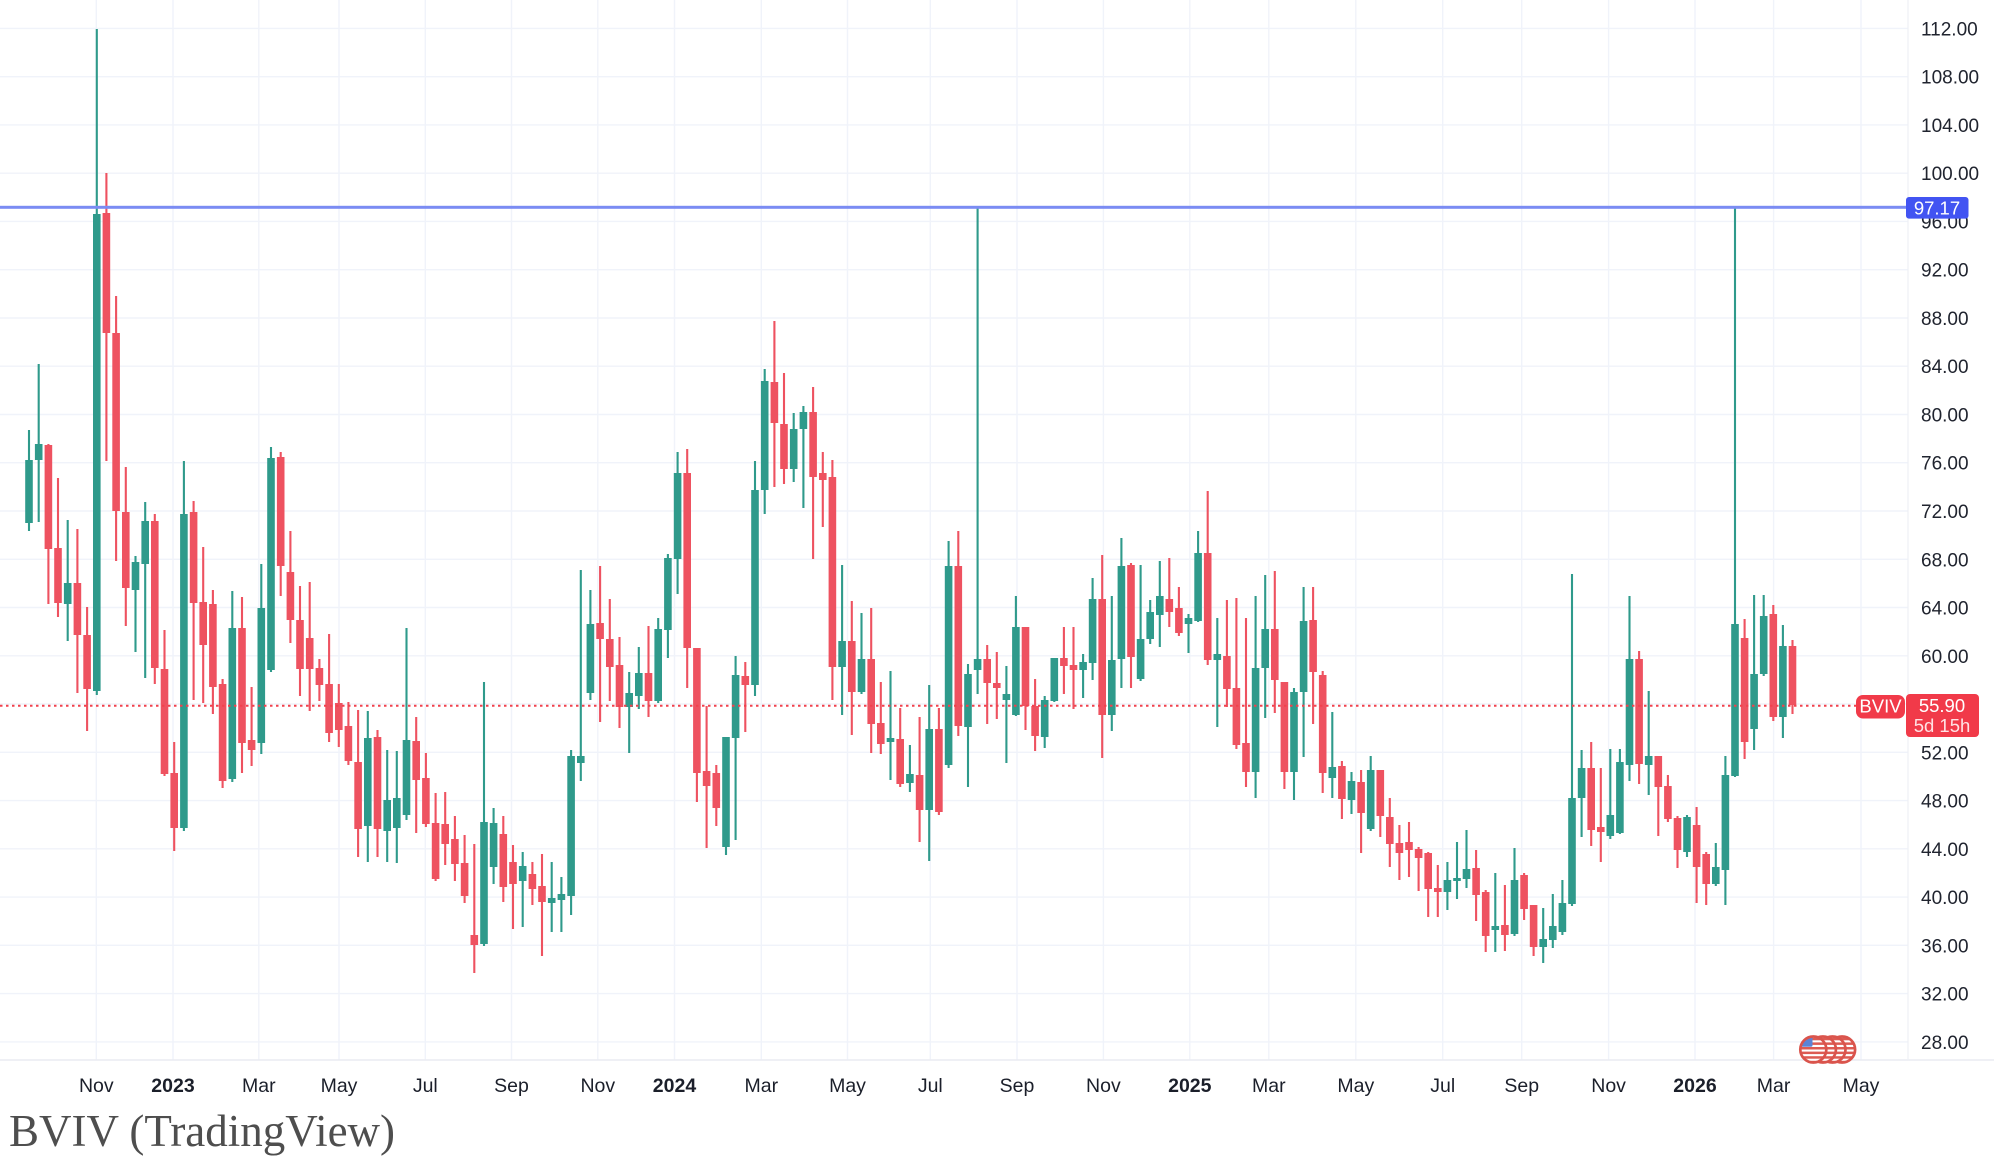 The width and height of the screenshot is (1994, 1162). I want to click on svg-text: BVIV, so click(1880, 706).